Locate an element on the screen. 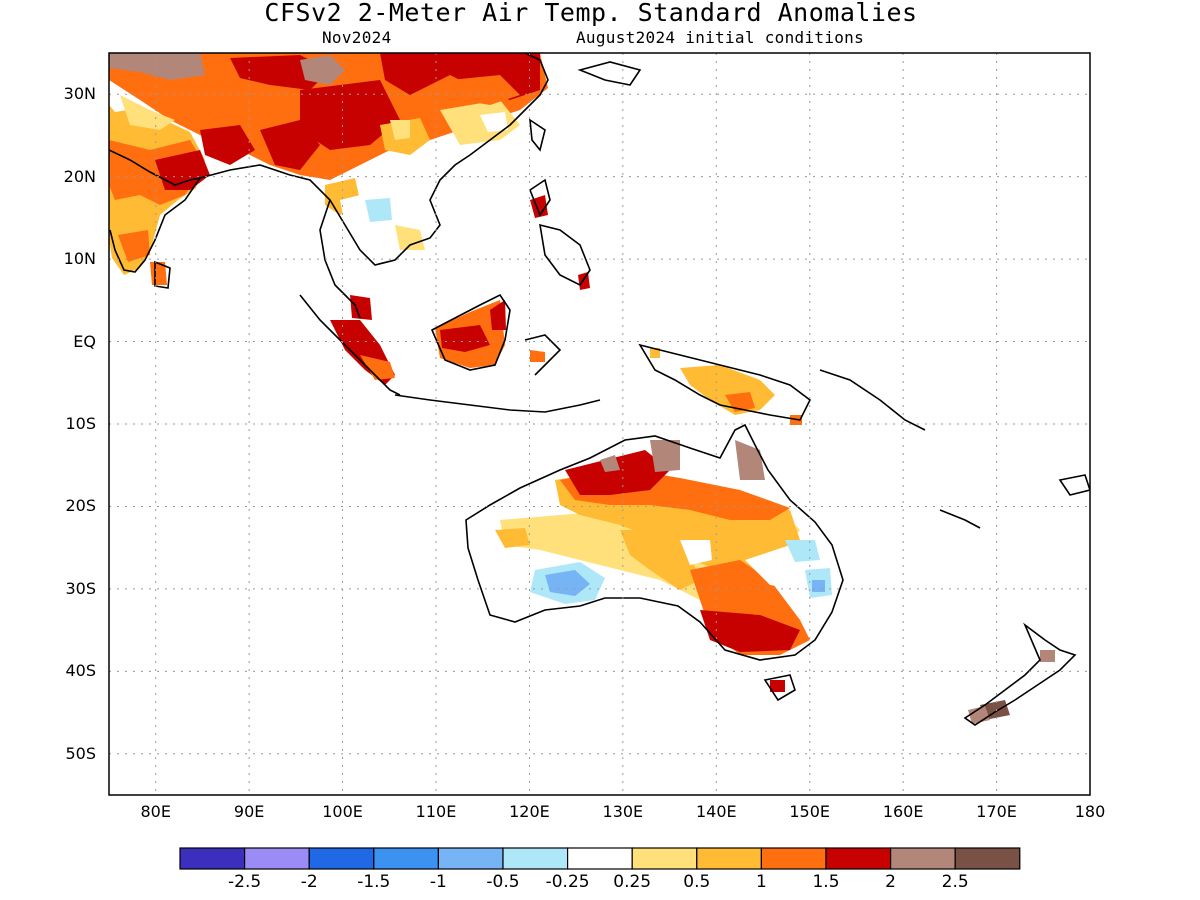 This screenshot has height=900, width=1200. lon-label: 170E is located at coordinates (996, 811).